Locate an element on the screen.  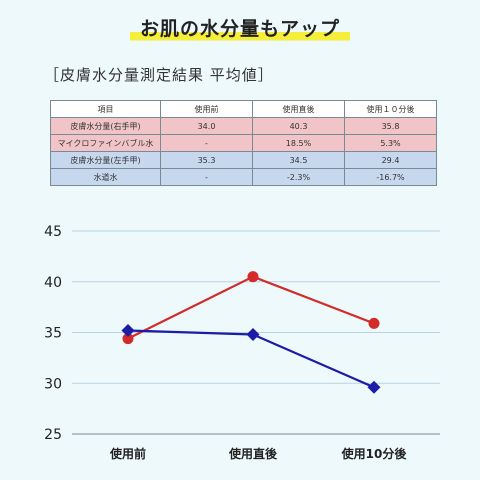
table-row: 水道水 - -2.3% -16.7% is located at coordinates (243, 177).